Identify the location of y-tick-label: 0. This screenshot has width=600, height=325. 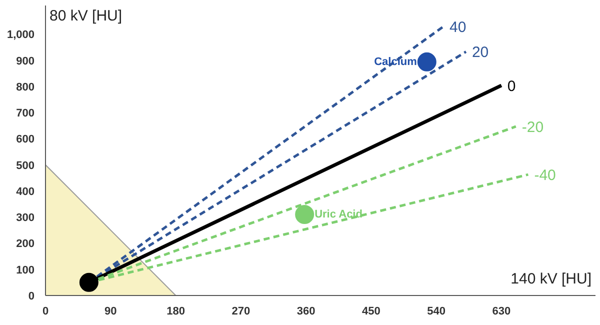
(31, 296).